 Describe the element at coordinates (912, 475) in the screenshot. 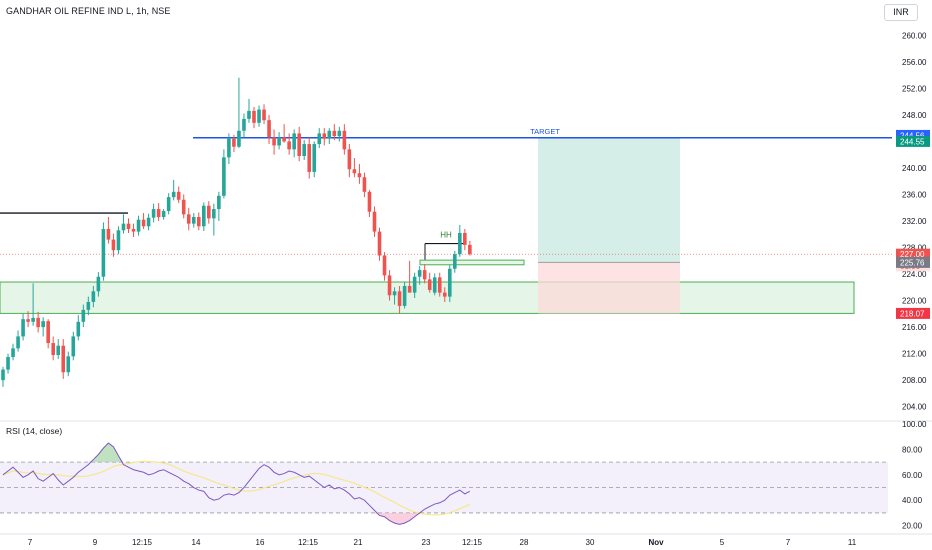

I see `rsi-tick-label: 60.00` at that location.